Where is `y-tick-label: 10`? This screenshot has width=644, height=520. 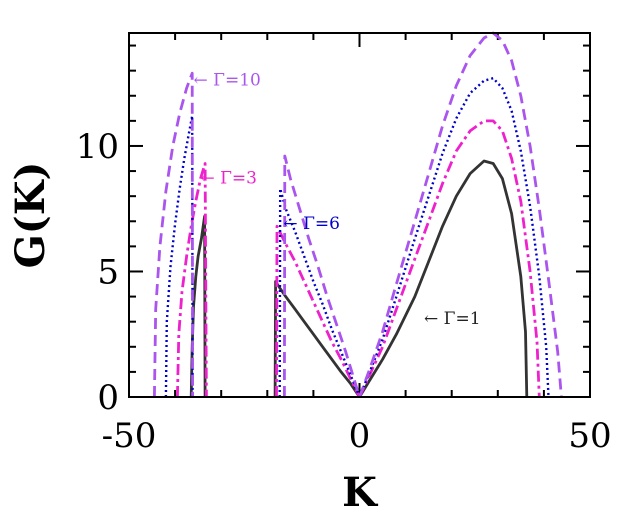
y-tick-label: 10 is located at coordinates (97, 147).